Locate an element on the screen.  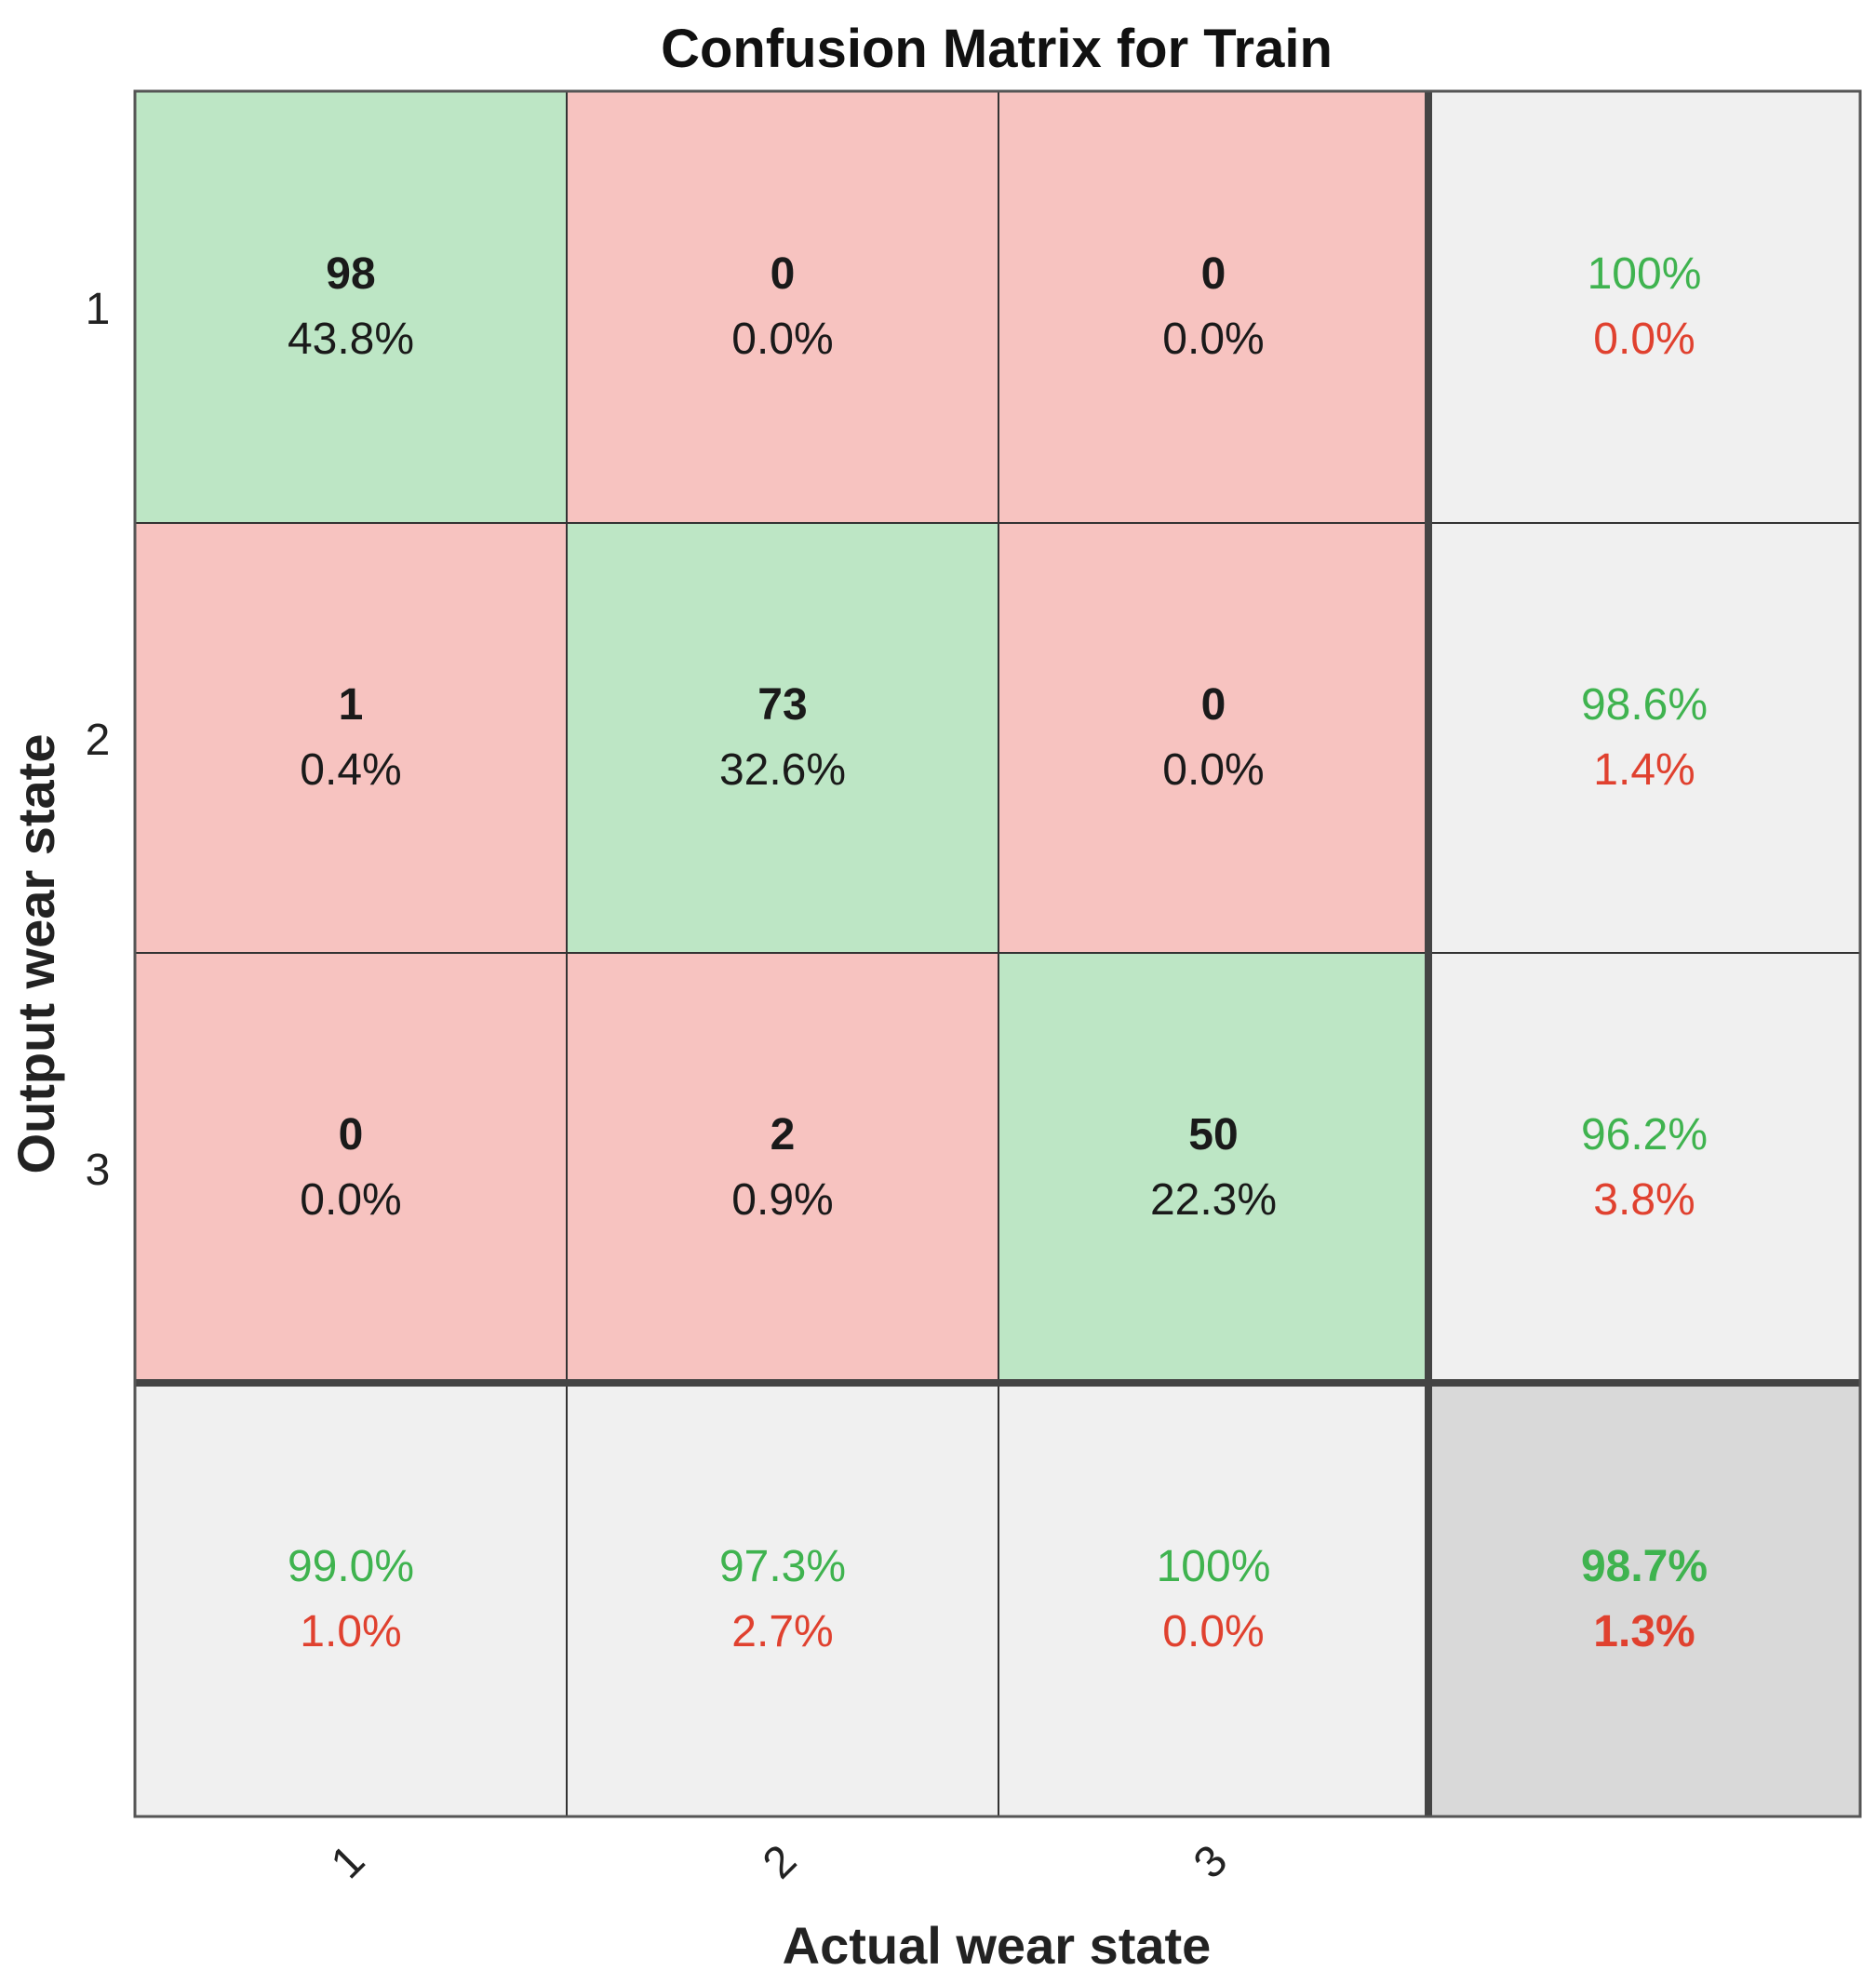
y-tick-label: 1 is located at coordinates (98, 309).